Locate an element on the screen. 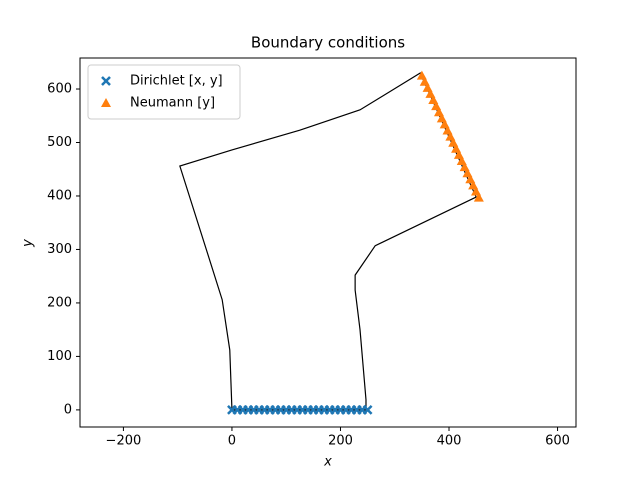  y-tick-label: 500 is located at coordinates (59, 142).